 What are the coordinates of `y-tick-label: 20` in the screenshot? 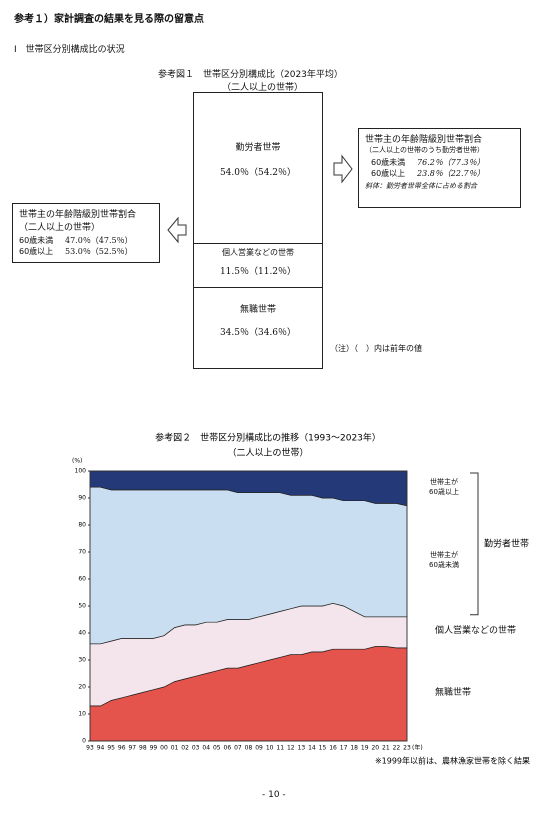 It's located at (82, 687).